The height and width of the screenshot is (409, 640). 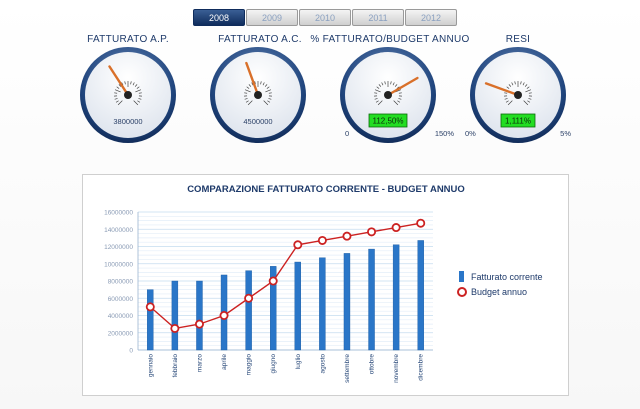 What do you see at coordinates (272, 17) in the screenshot?
I see `tab-year: 2009` at bounding box center [272, 17].